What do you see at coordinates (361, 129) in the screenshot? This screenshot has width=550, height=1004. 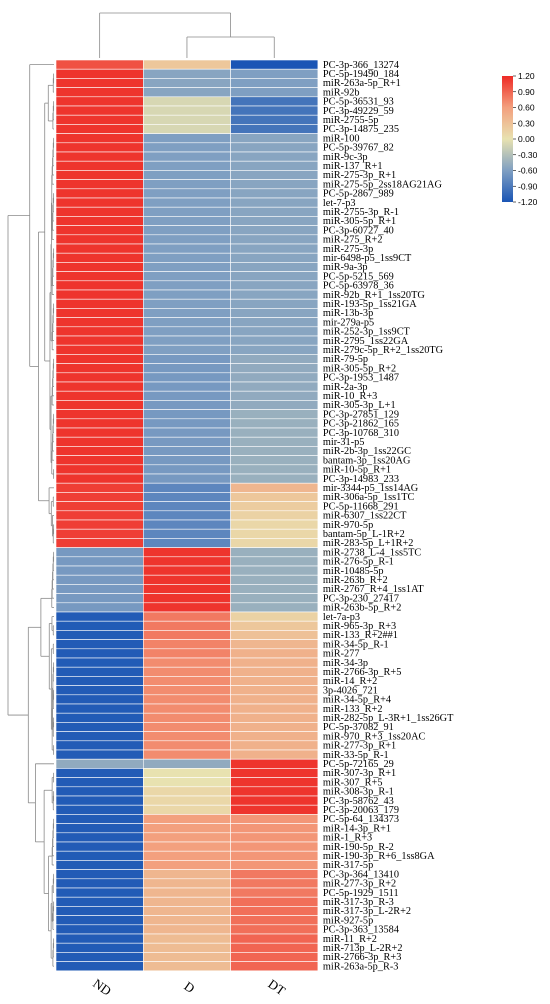 I see `row-label: PC-3p-14875_235` at bounding box center [361, 129].